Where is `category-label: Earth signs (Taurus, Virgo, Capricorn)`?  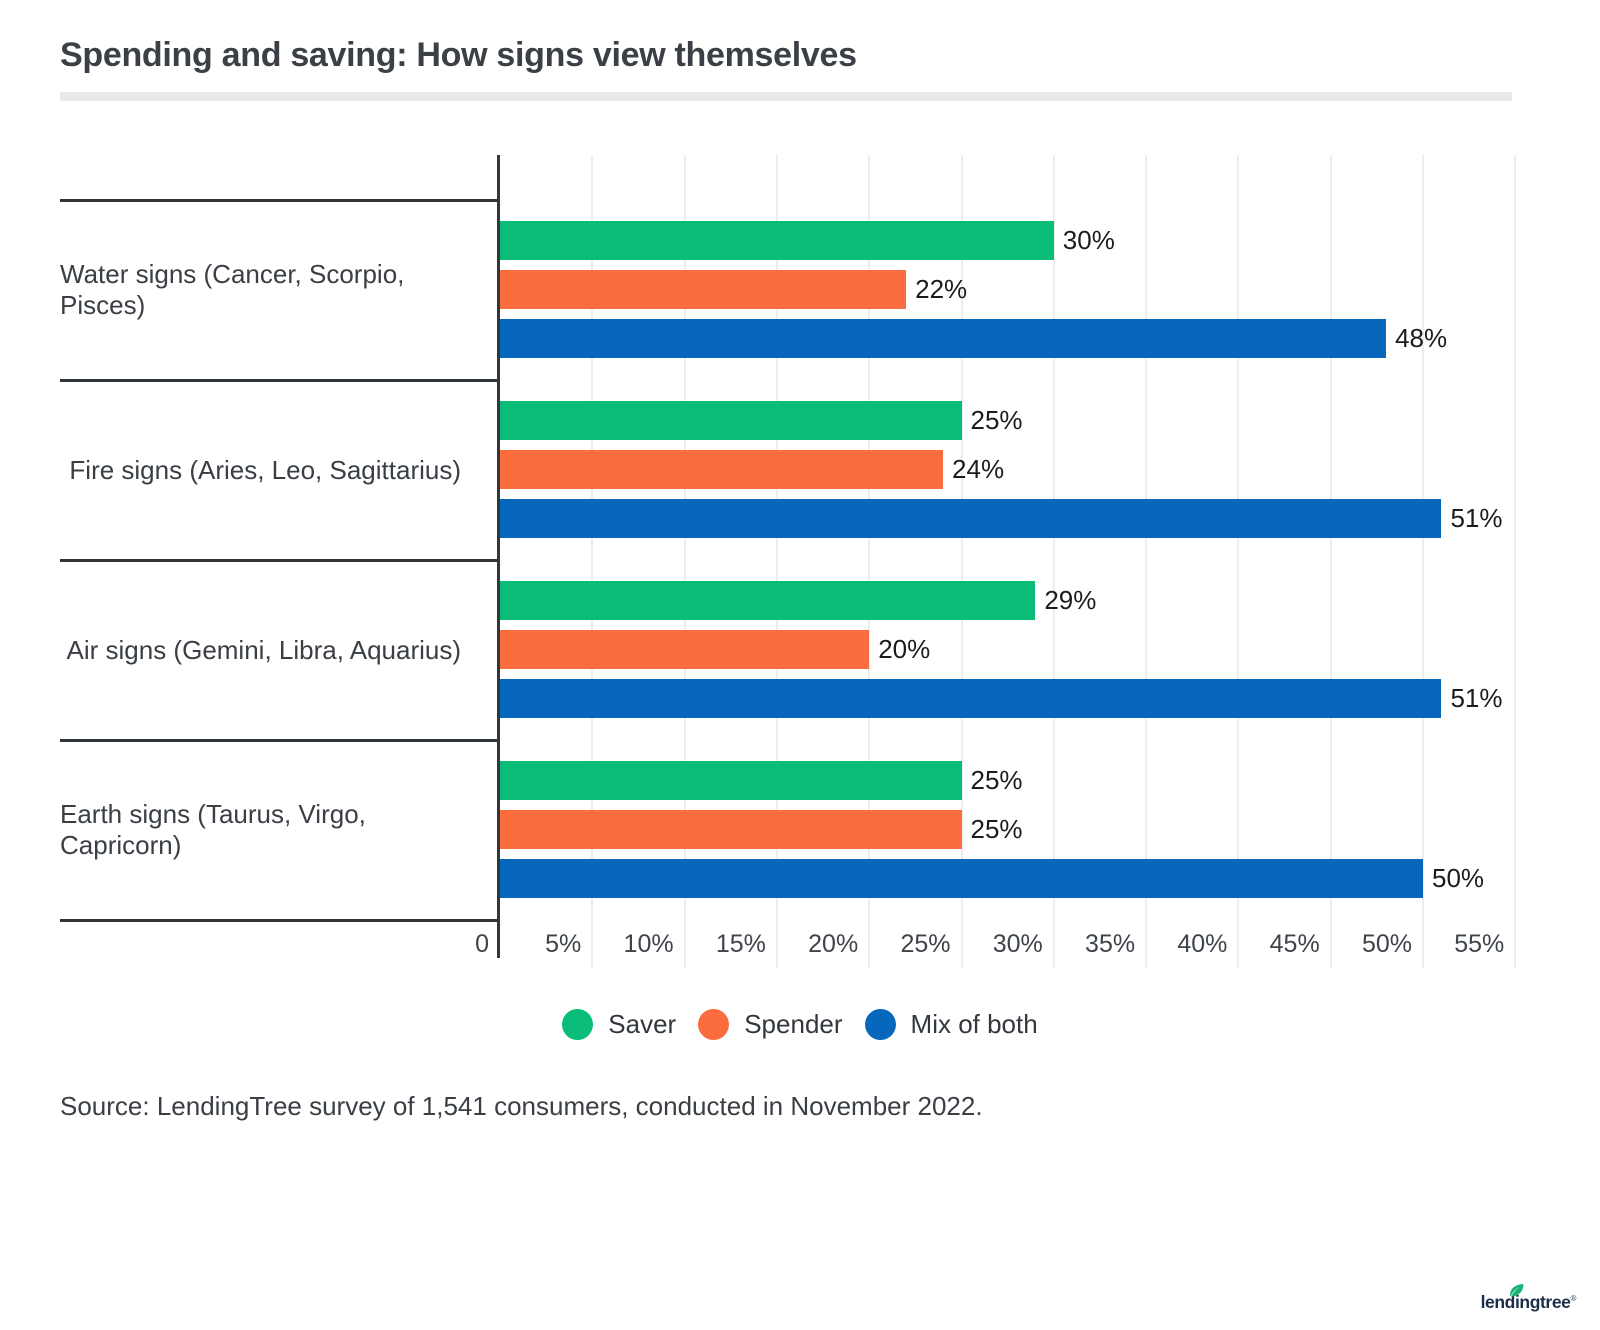 category-label: Earth signs (Taurus, Virgo, Capricorn) is located at coordinates (213, 829).